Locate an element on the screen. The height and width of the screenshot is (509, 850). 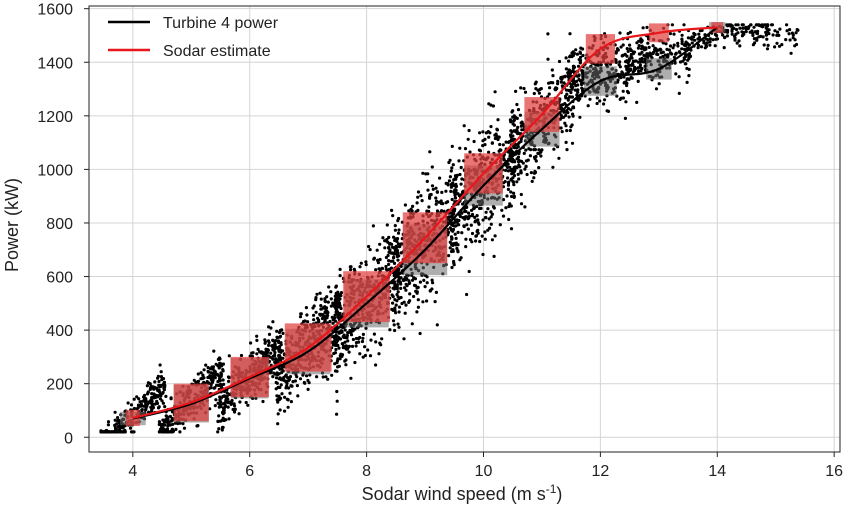
y-axis-ticks: 0 200 400 600 800 1000 1200 1400 1600 is located at coordinates (63, 224).